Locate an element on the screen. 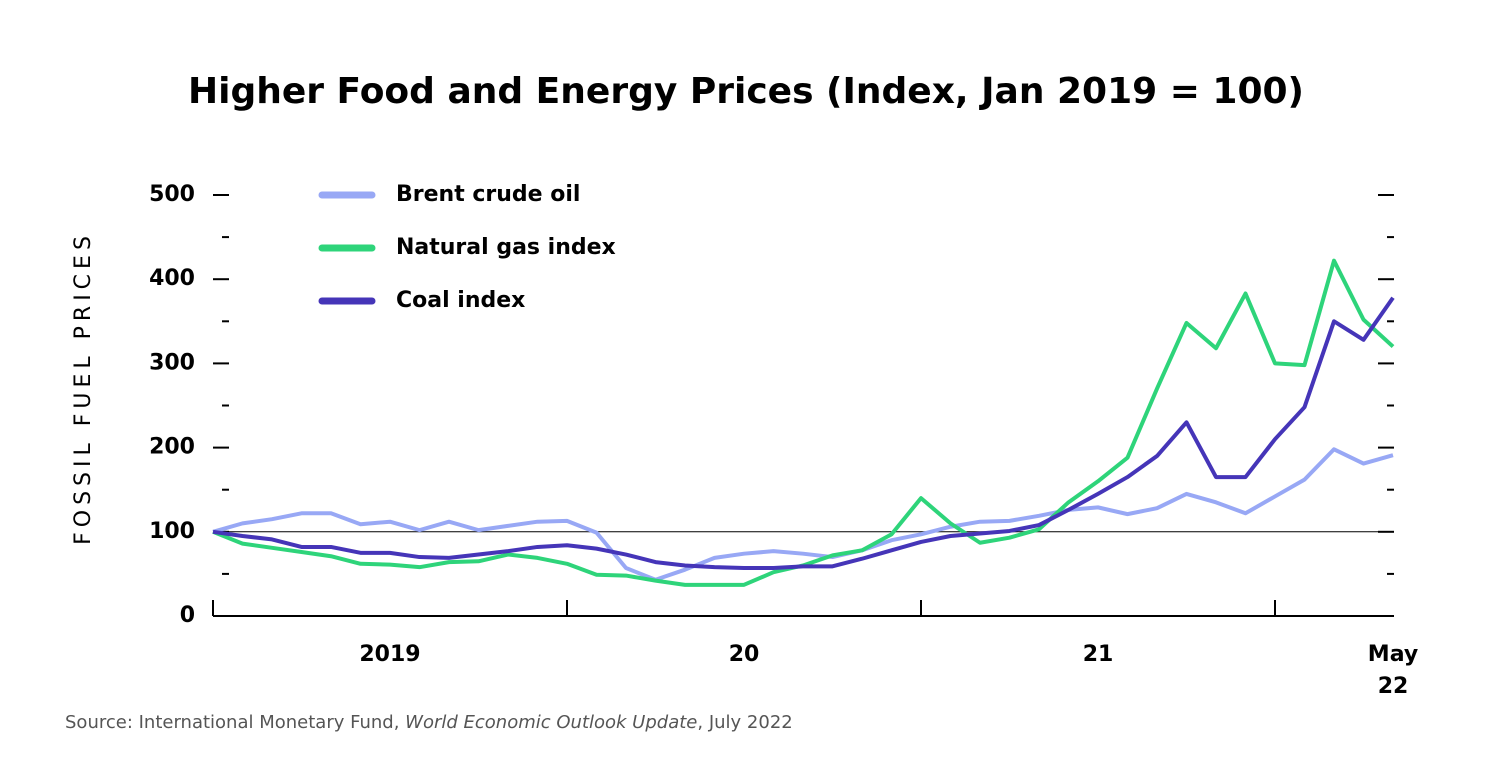 This screenshot has width=1493, height=784. y-tick-label: 500 is located at coordinates (172, 194).